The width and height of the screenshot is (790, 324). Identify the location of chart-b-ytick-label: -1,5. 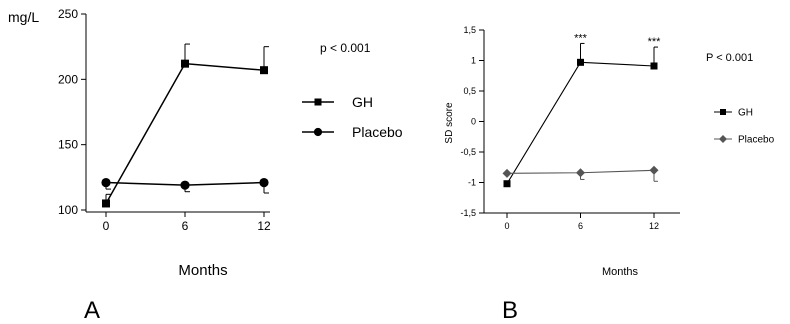
(468, 213).